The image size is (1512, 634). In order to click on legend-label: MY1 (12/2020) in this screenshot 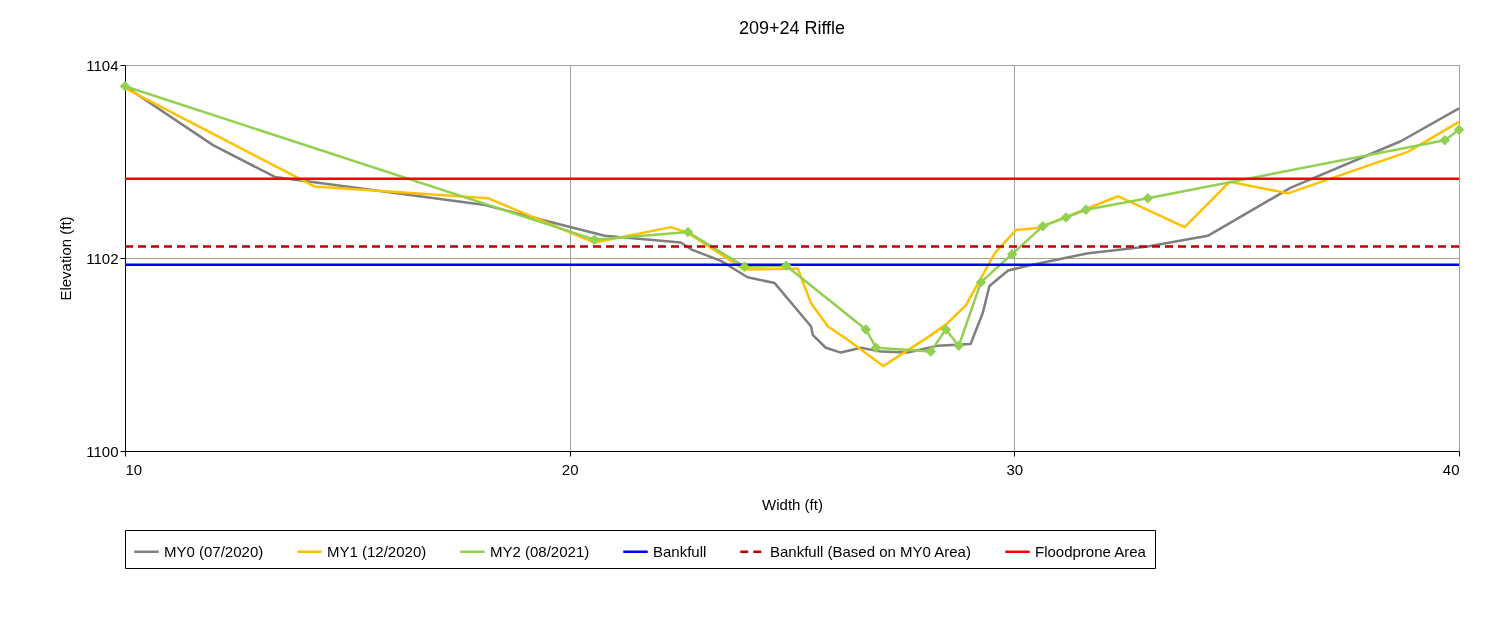, I will do `click(377, 551)`.